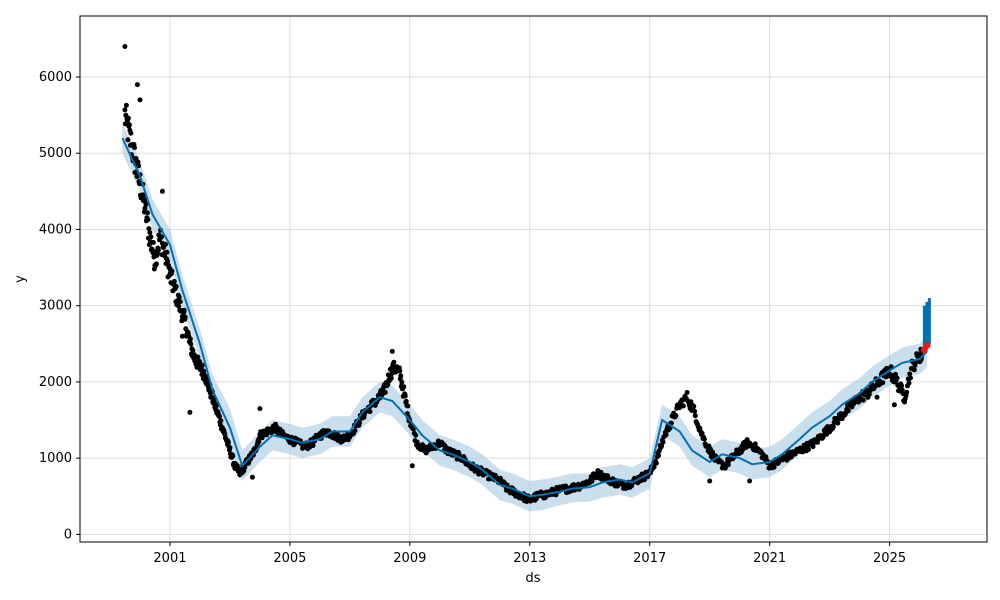 The width and height of the screenshot is (1000, 600). What do you see at coordinates (20, 279) in the screenshot?
I see `y-axis-label: y` at bounding box center [20, 279].